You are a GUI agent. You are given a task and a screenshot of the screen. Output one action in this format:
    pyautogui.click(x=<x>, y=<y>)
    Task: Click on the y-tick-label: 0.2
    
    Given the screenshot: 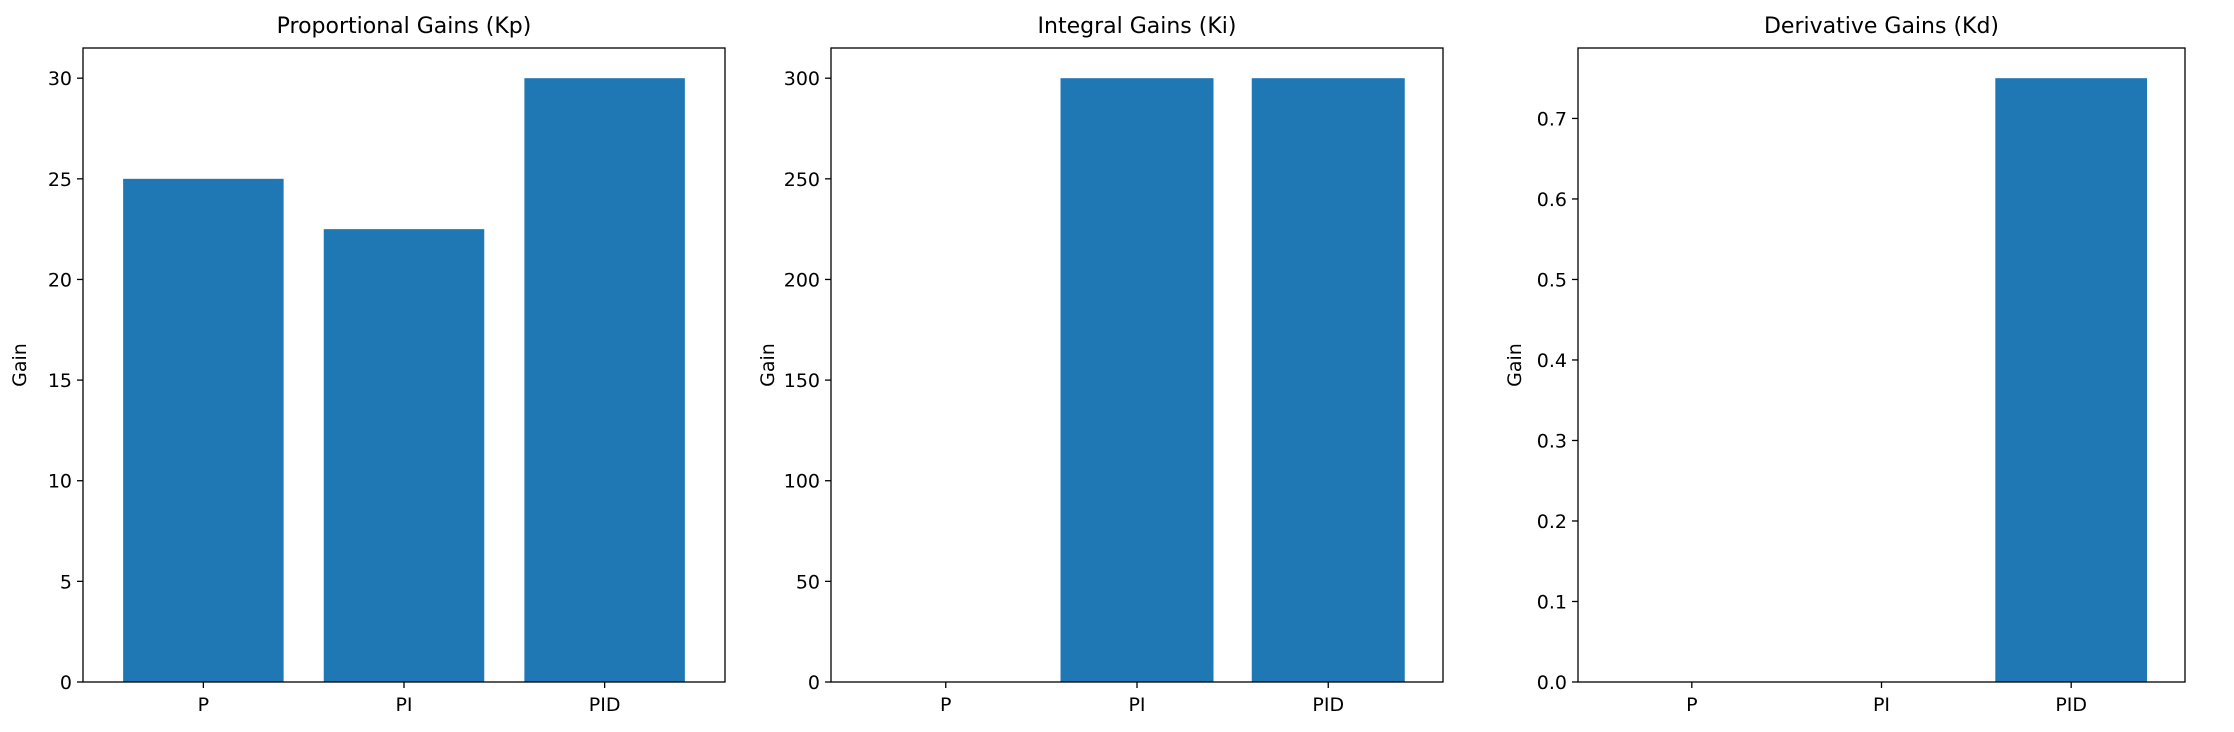 What is the action you would take?
    pyautogui.click(x=1552, y=522)
    